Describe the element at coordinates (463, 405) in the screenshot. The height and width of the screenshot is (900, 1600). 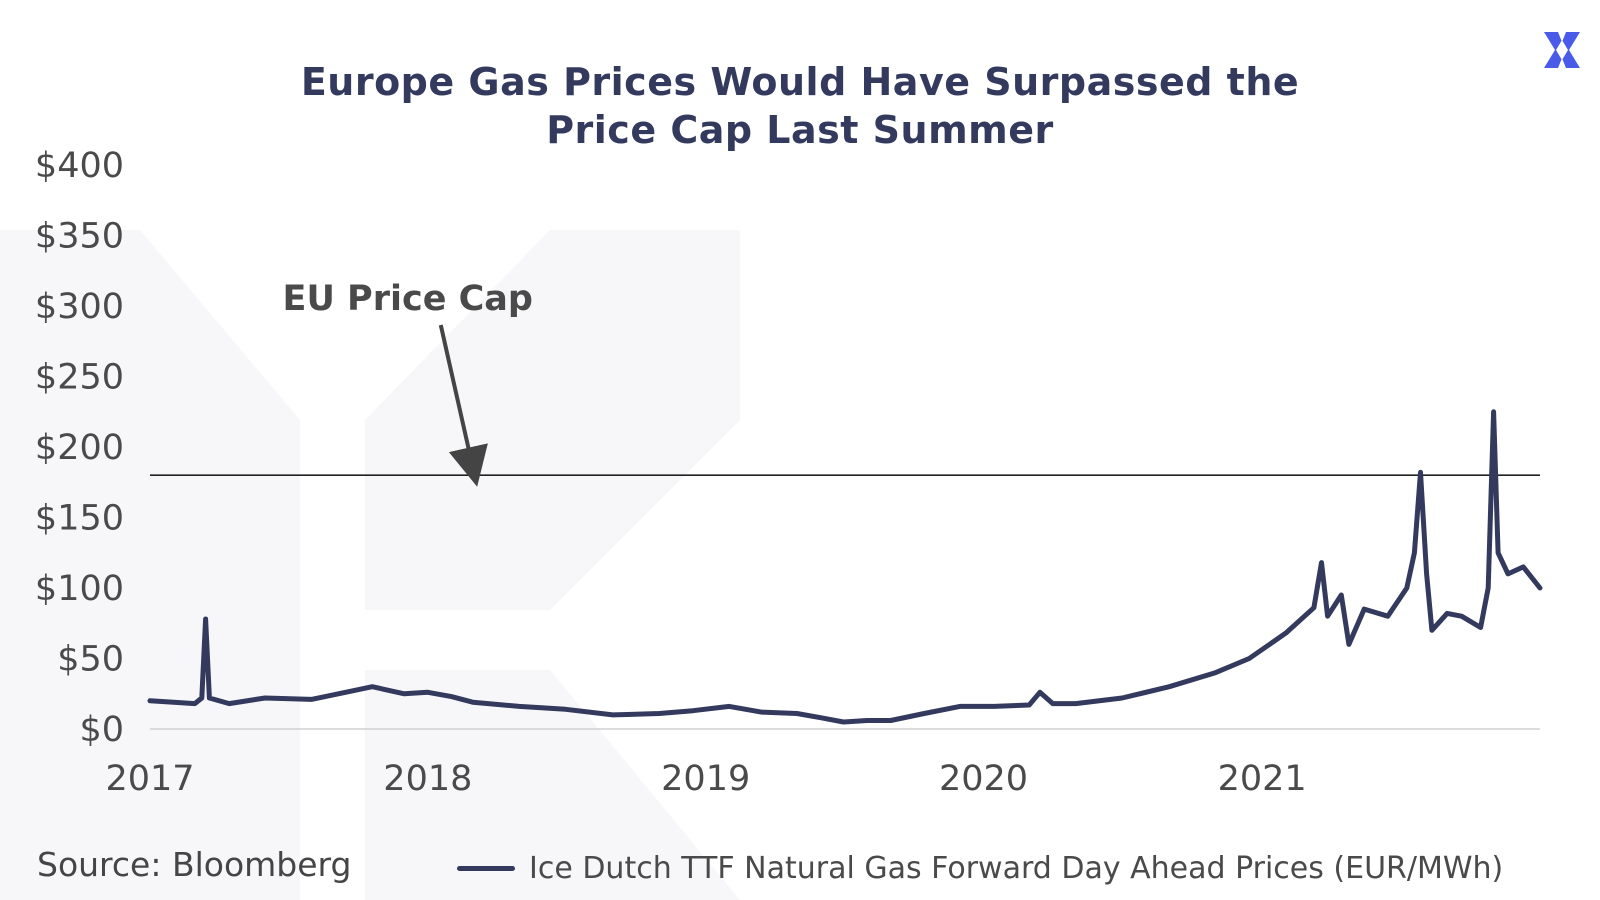
I see `price-cap-annotation-arrow` at that location.